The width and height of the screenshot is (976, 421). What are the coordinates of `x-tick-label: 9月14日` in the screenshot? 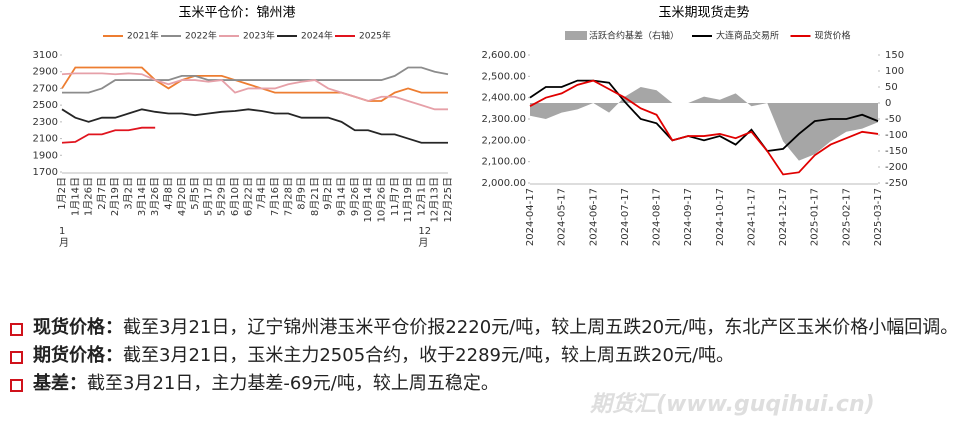 It's located at (342, 196).